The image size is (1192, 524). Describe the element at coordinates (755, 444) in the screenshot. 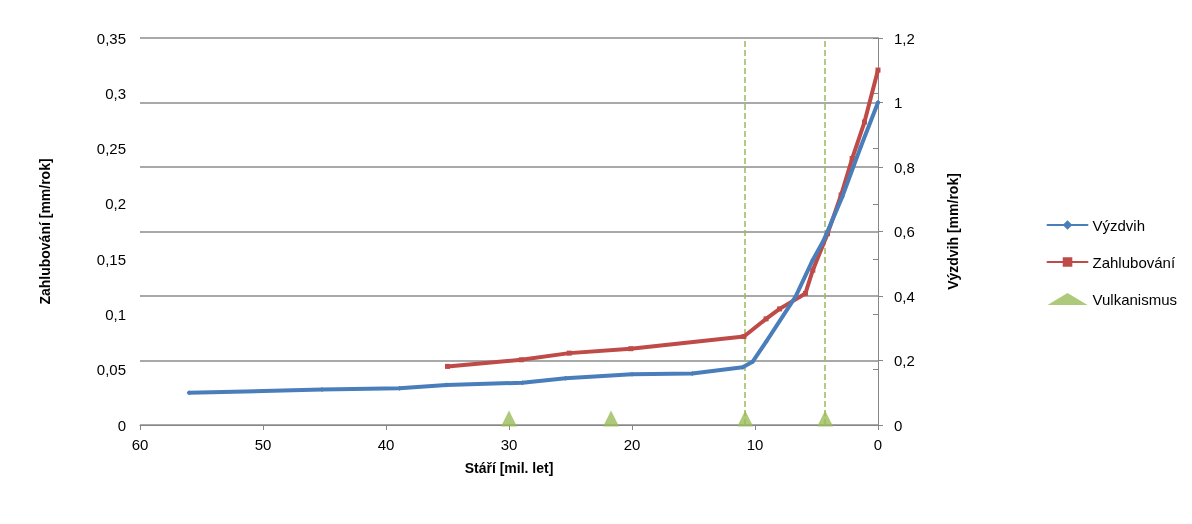

I see `x-tick-label: 10` at that location.